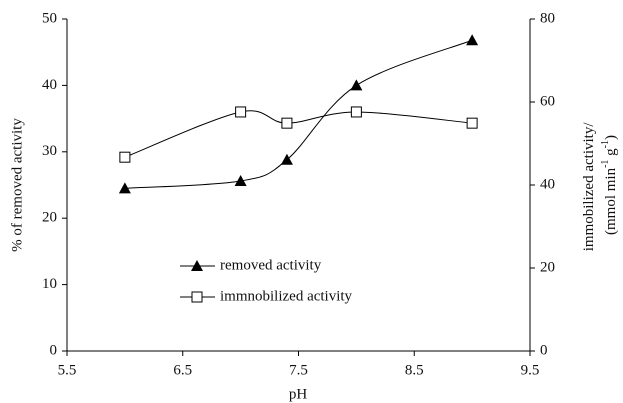  Describe the element at coordinates (49, 85) in the screenshot. I see `y-tick-label: 40` at that location.